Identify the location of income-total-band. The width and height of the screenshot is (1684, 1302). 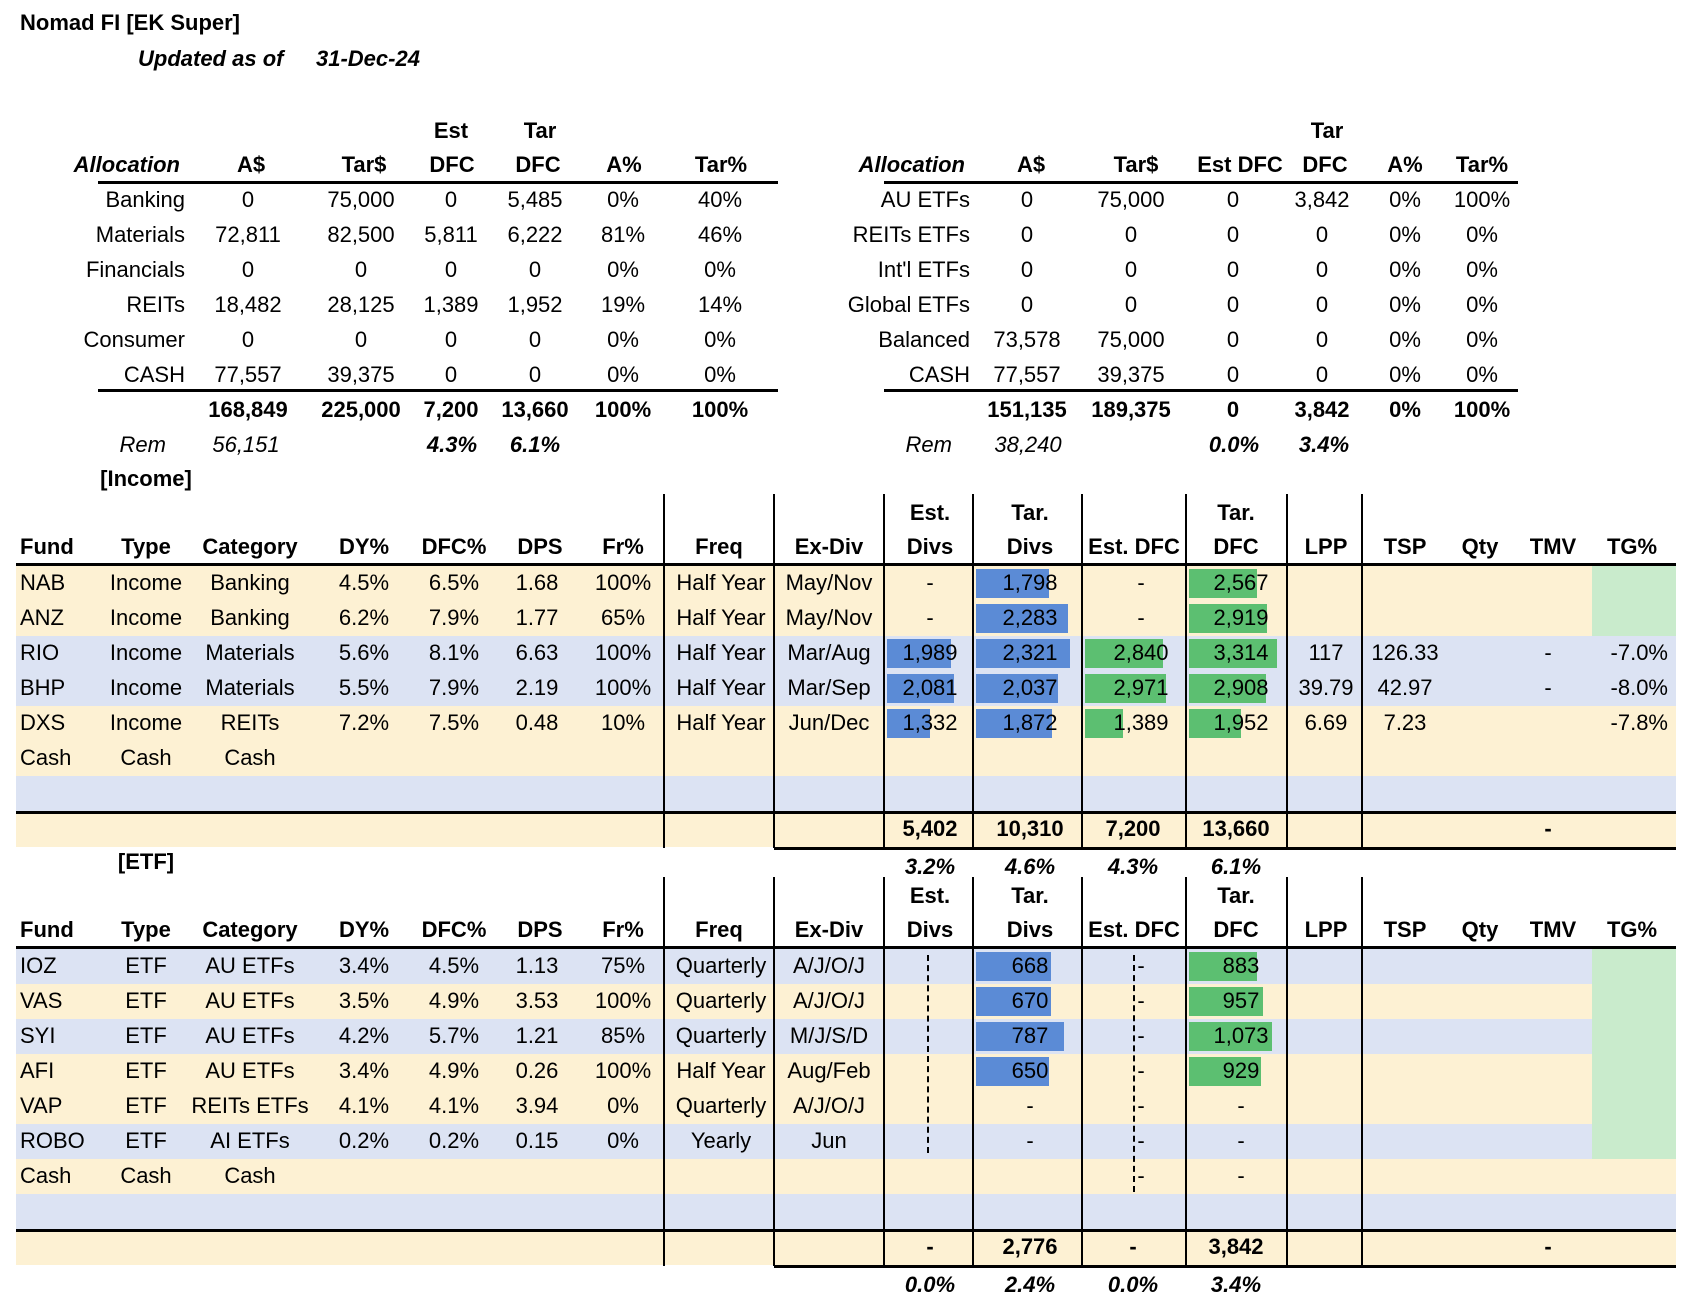
(846, 830).